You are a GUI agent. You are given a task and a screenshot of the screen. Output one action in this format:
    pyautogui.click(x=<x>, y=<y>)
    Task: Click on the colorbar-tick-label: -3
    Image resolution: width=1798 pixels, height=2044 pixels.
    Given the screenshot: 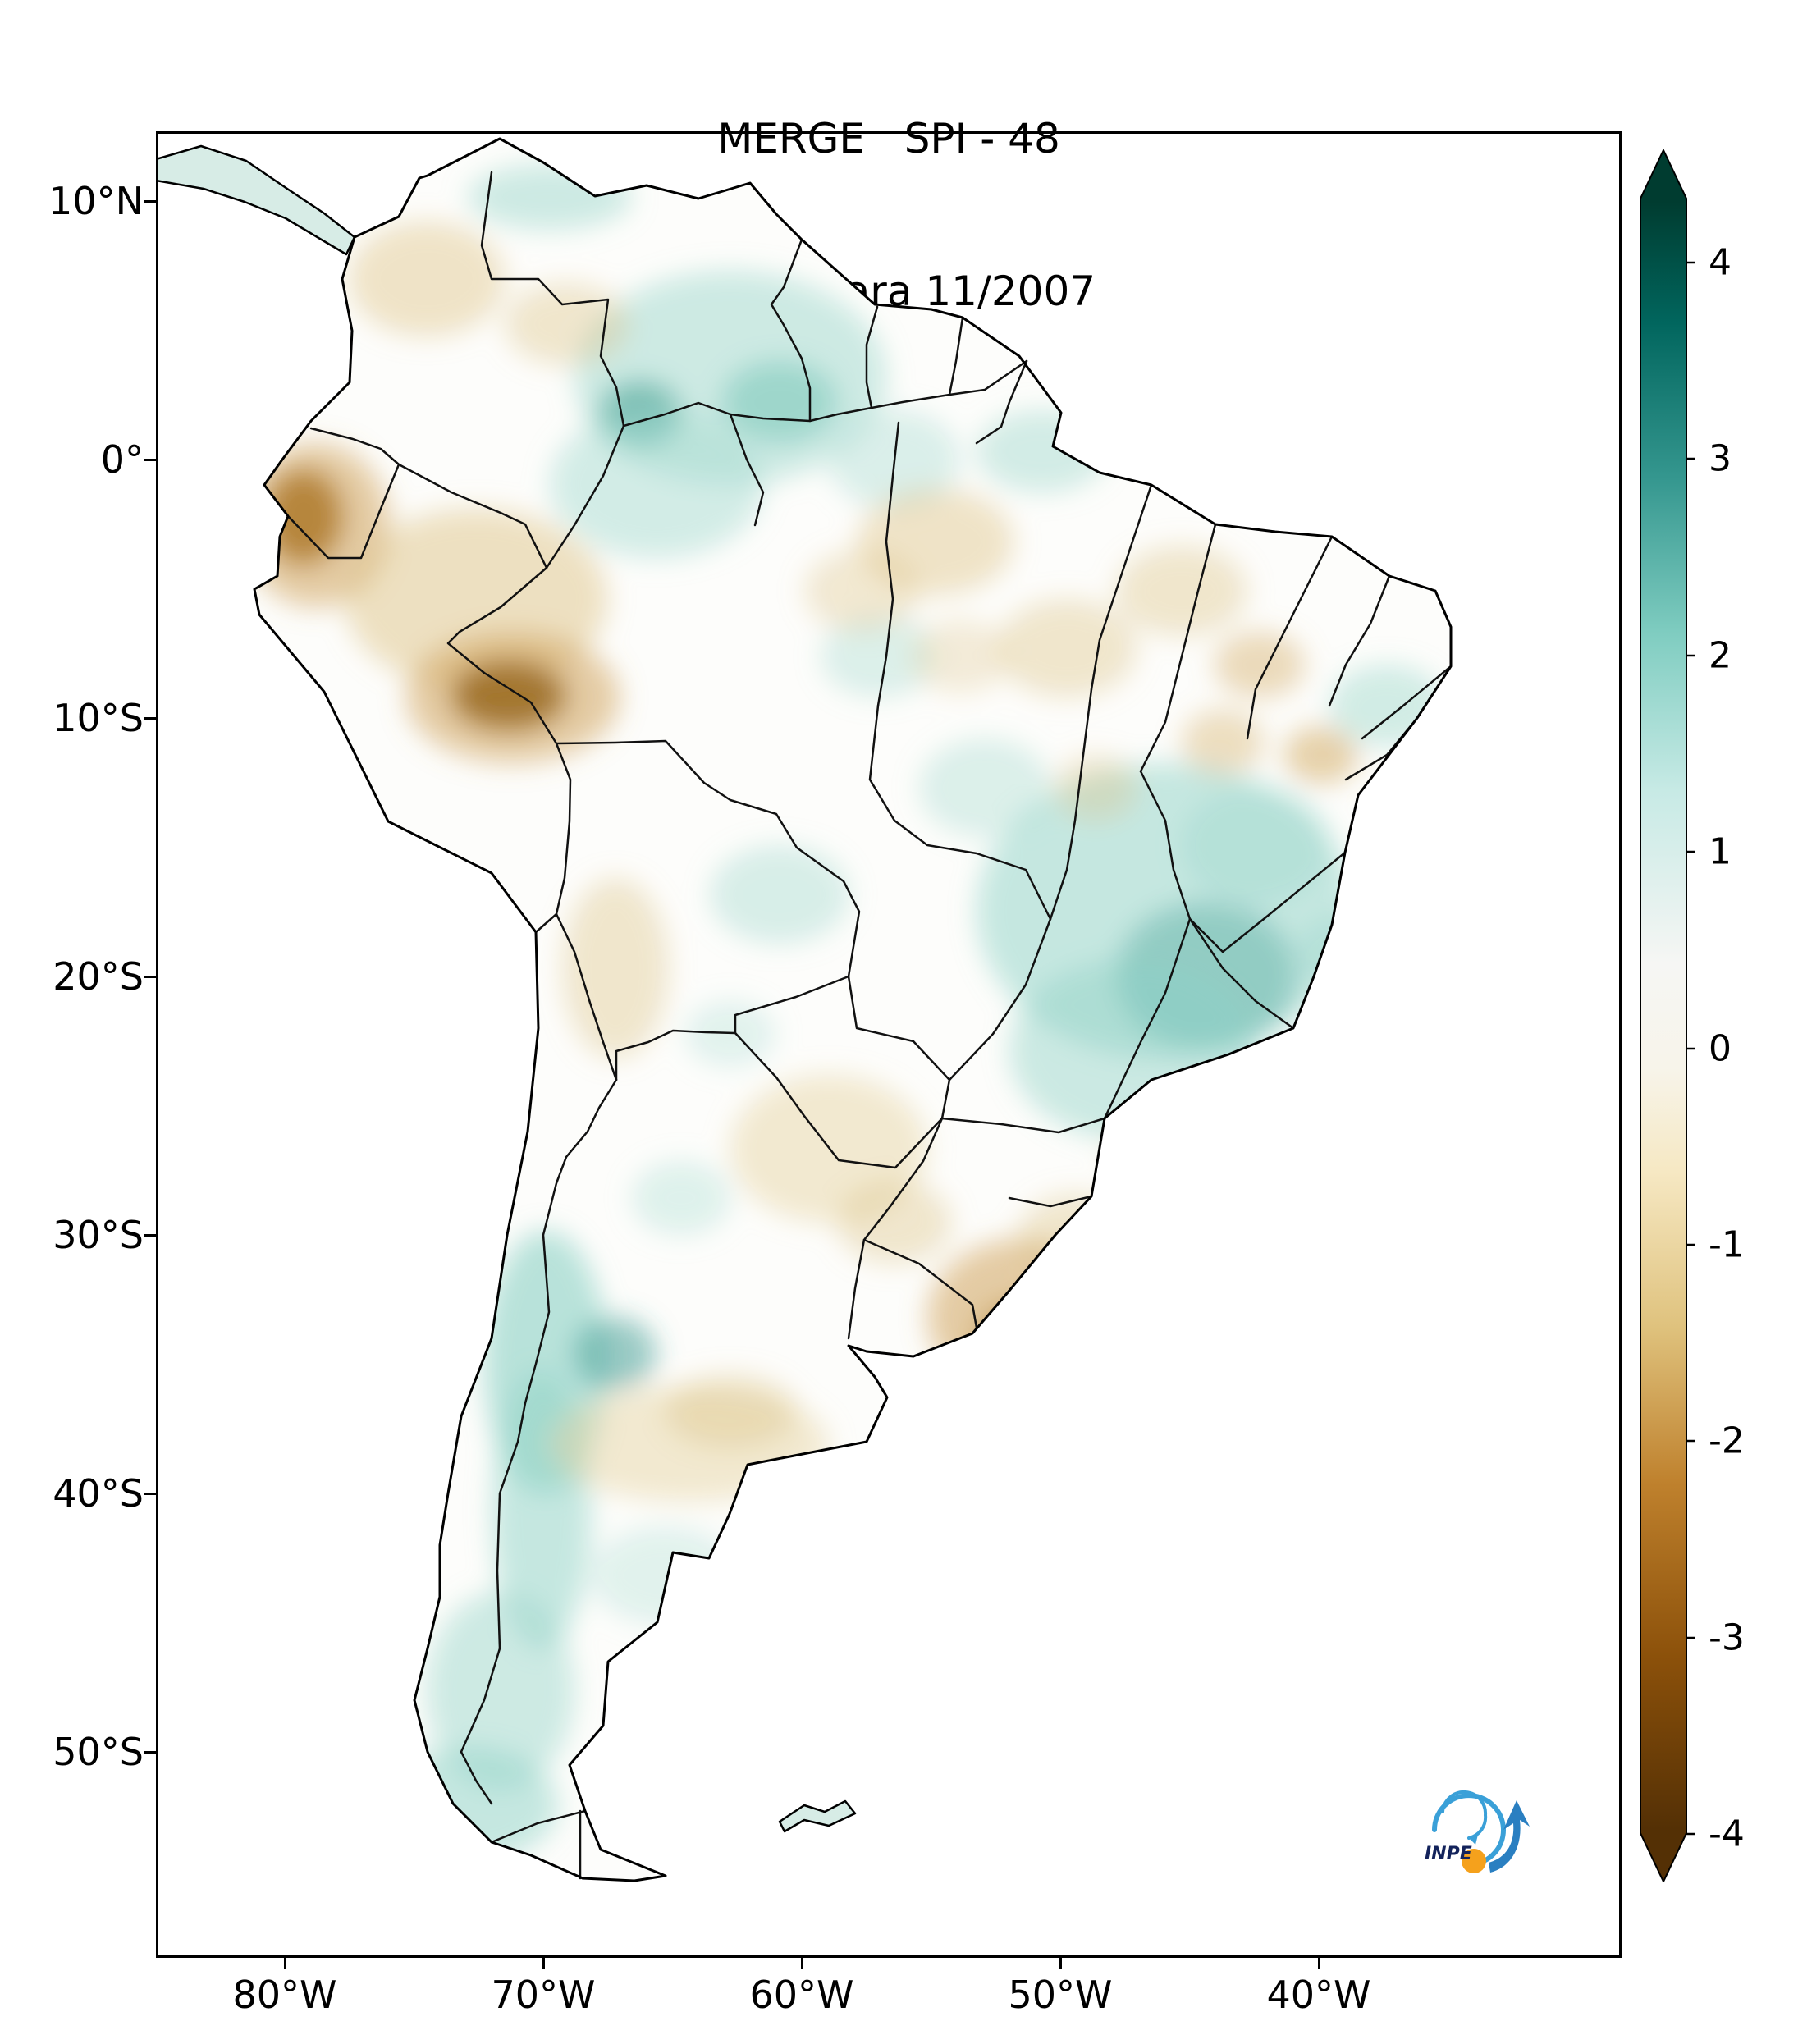 What is the action you would take?
    pyautogui.click(x=1727, y=1637)
    